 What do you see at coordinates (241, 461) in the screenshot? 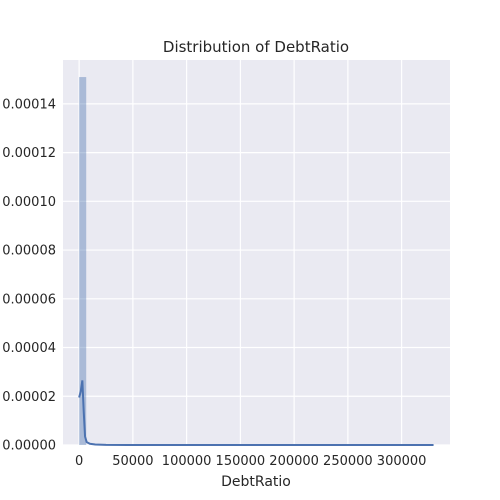
I see `x-tick-label: 150000` at bounding box center [241, 461].